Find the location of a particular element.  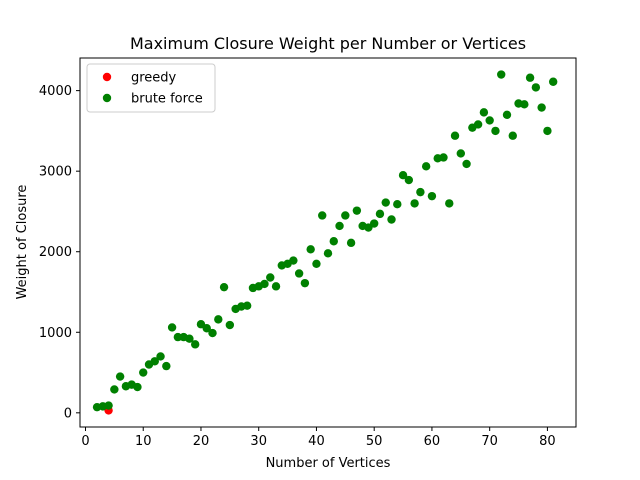

x-tick-label: 40 is located at coordinates (316, 441).